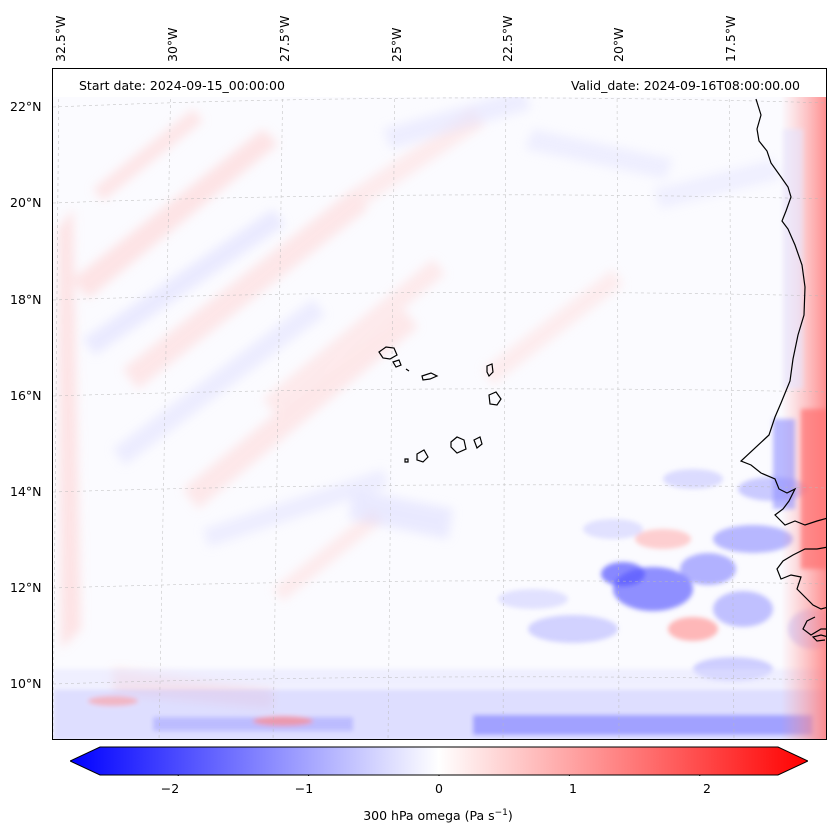  I want to click on colorbar-tick-2: 2, so click(707, 788).